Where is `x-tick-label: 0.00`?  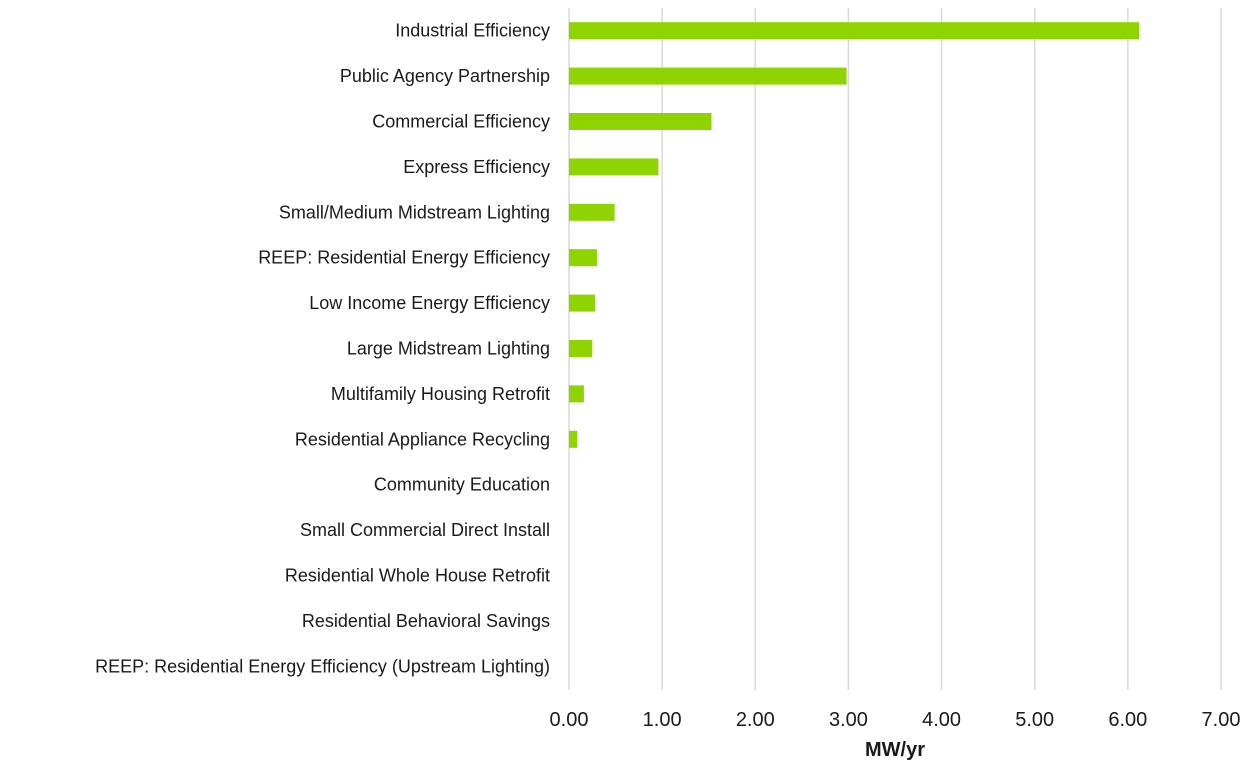 x-tick-label: 0.00 is located at coordinates (569, 720).